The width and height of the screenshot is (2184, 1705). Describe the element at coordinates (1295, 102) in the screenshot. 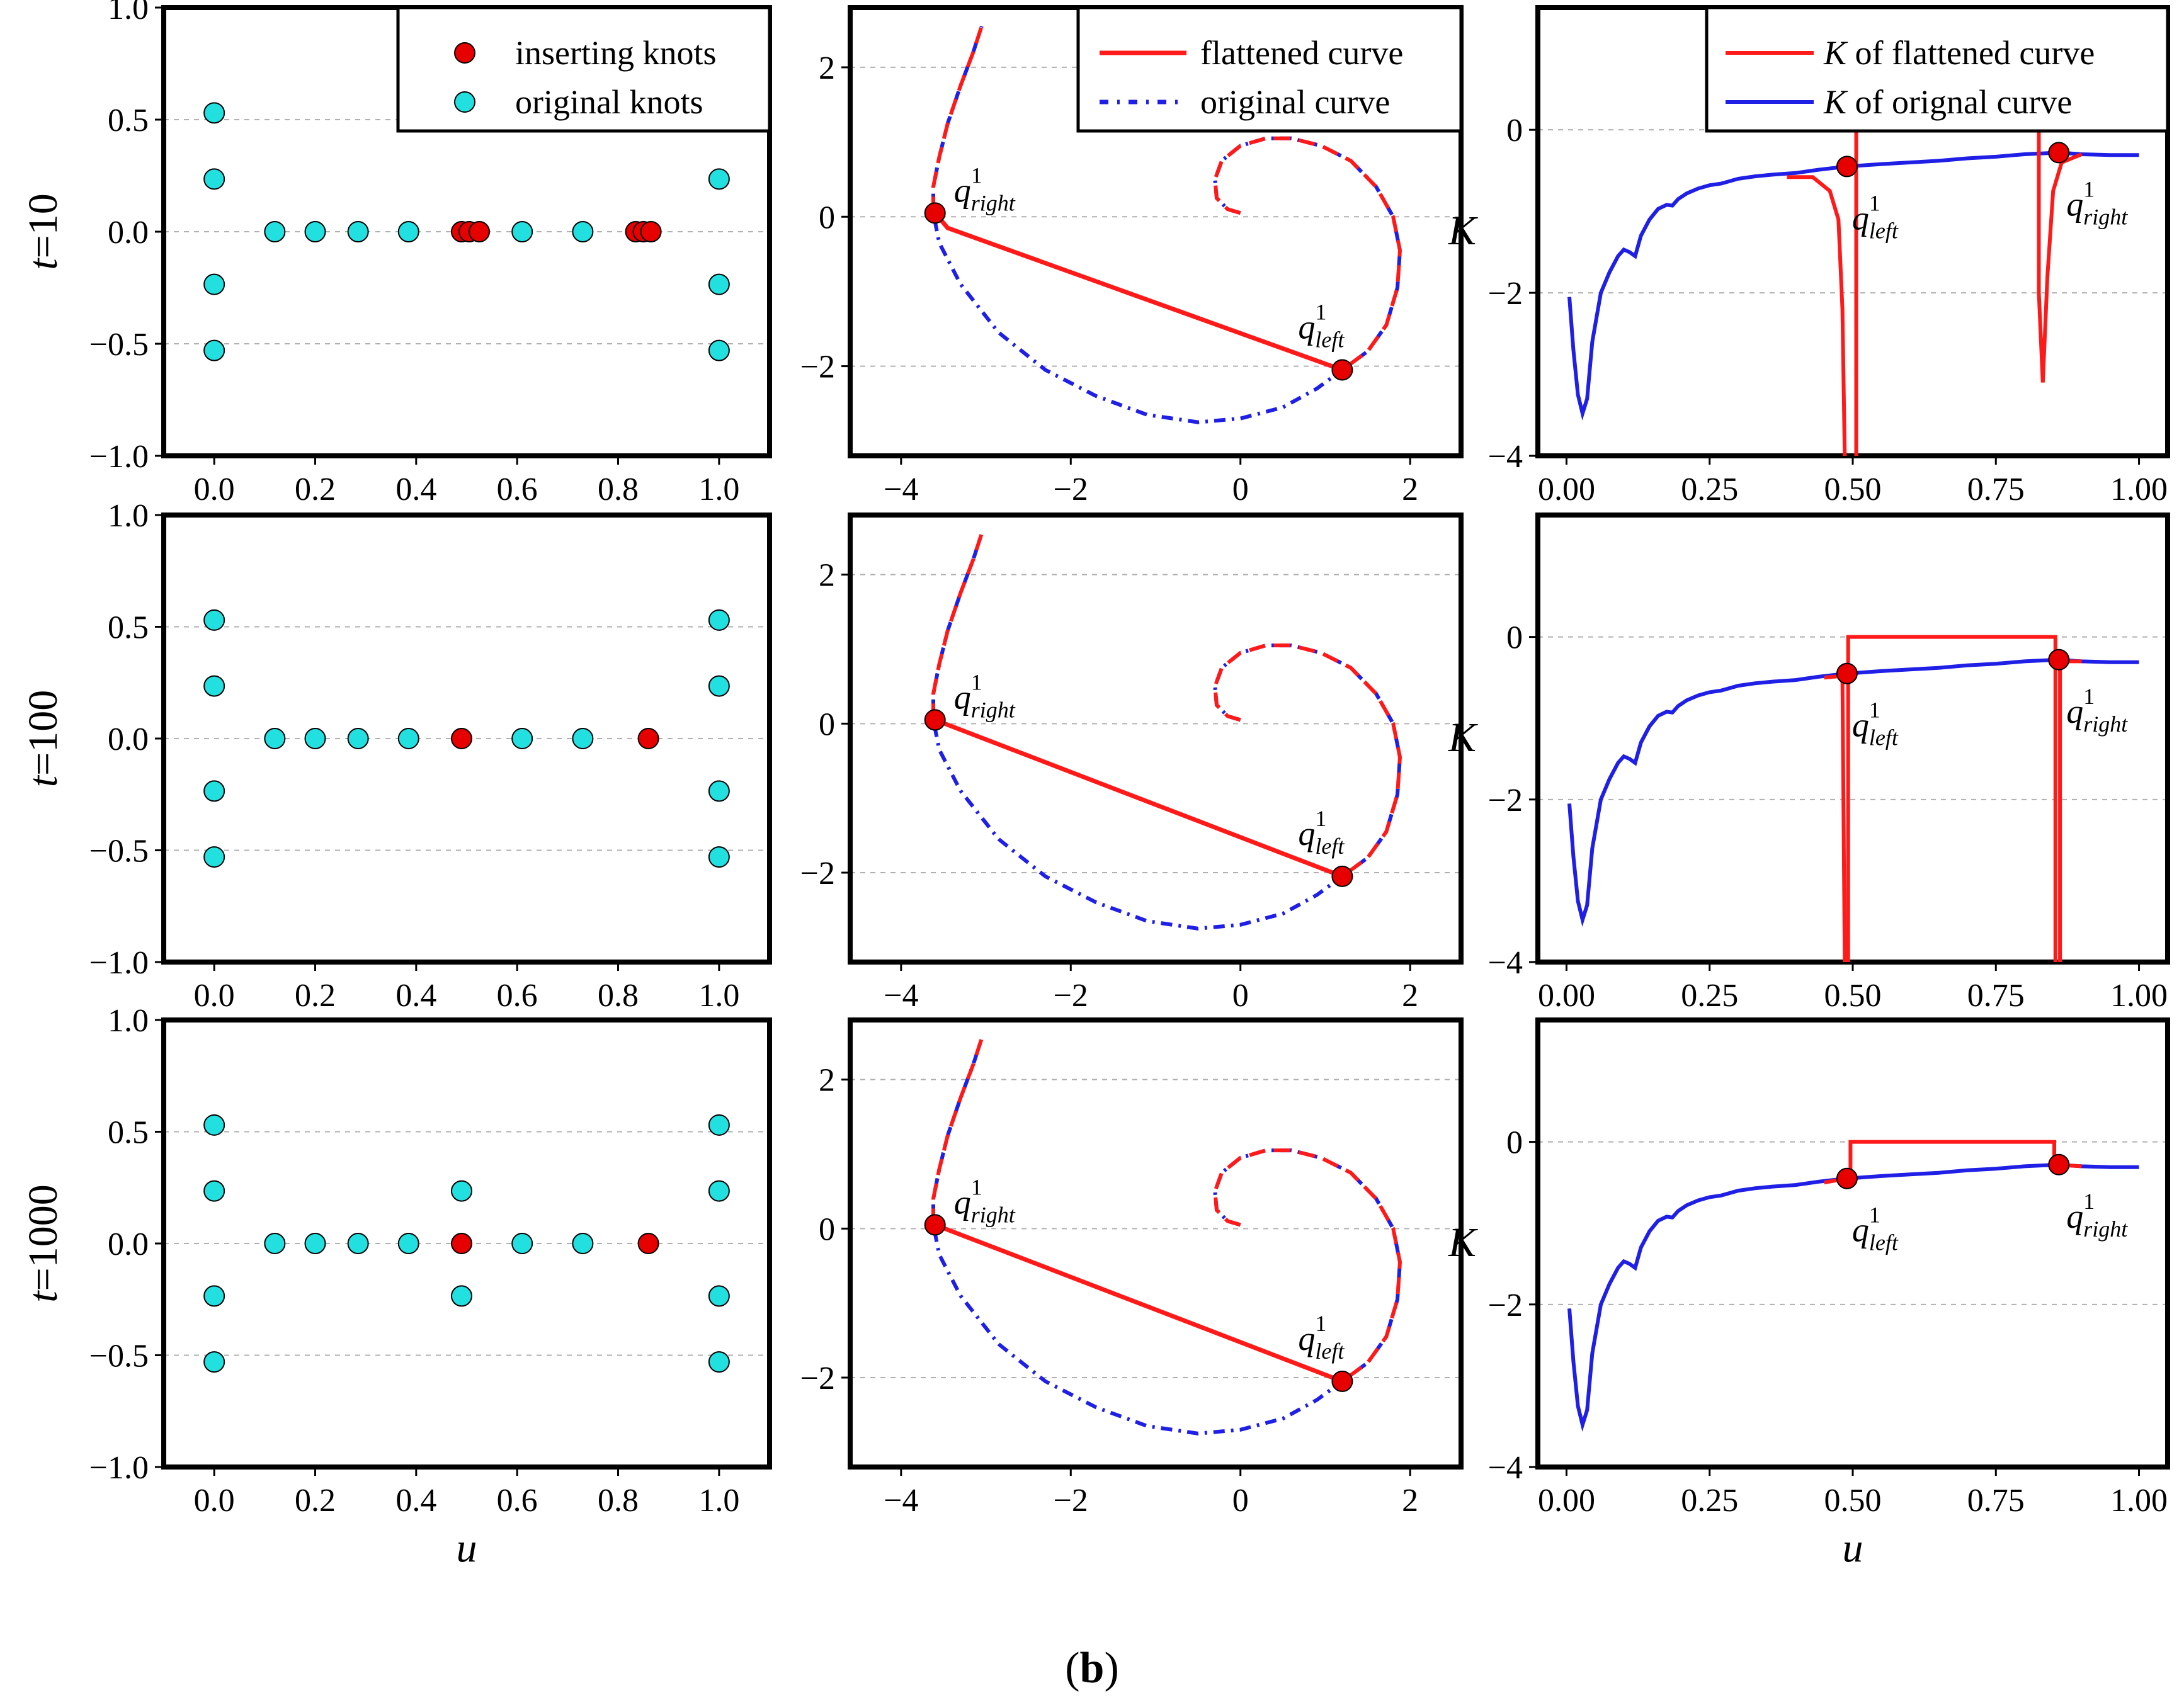

I see `legend-label: original curve` at that location.